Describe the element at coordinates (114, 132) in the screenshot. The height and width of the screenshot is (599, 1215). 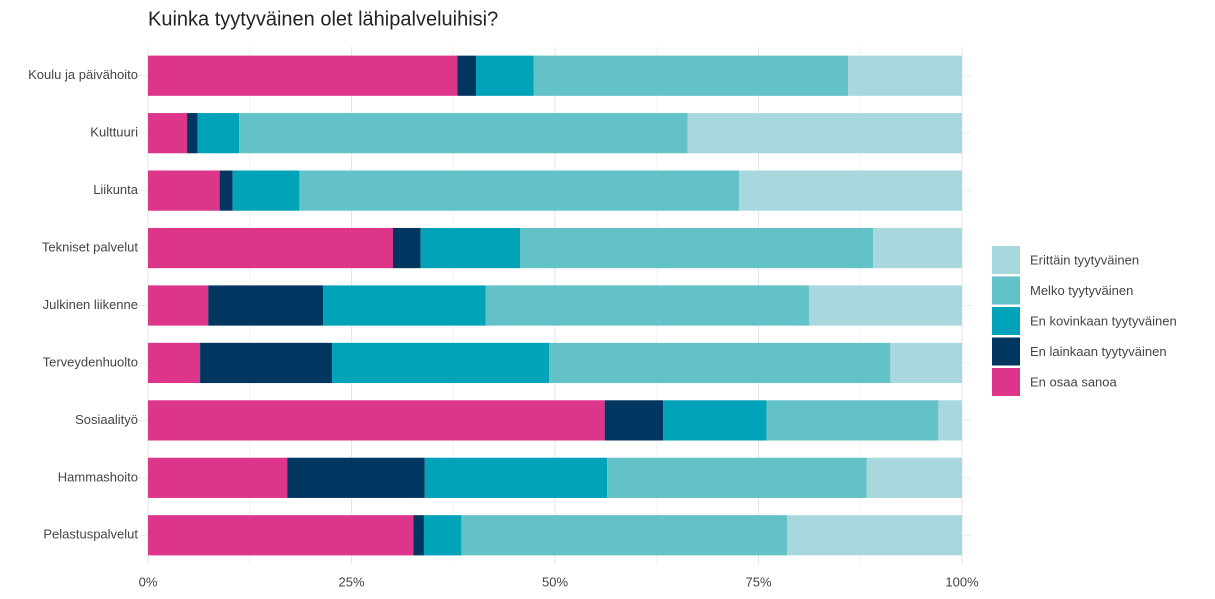
I see `y-tick-label: Kulttuuri` at that location.